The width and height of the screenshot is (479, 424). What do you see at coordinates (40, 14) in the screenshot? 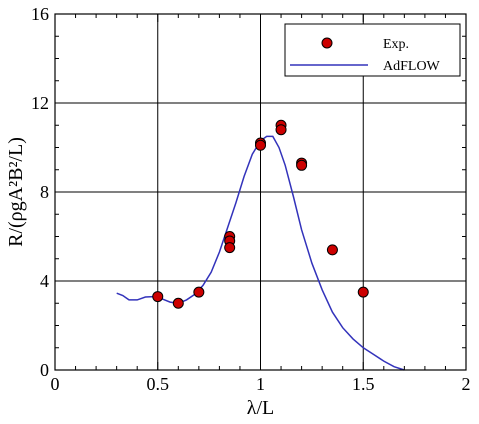
I see `y-tick-label: 16` at bounding box center [40, 14].